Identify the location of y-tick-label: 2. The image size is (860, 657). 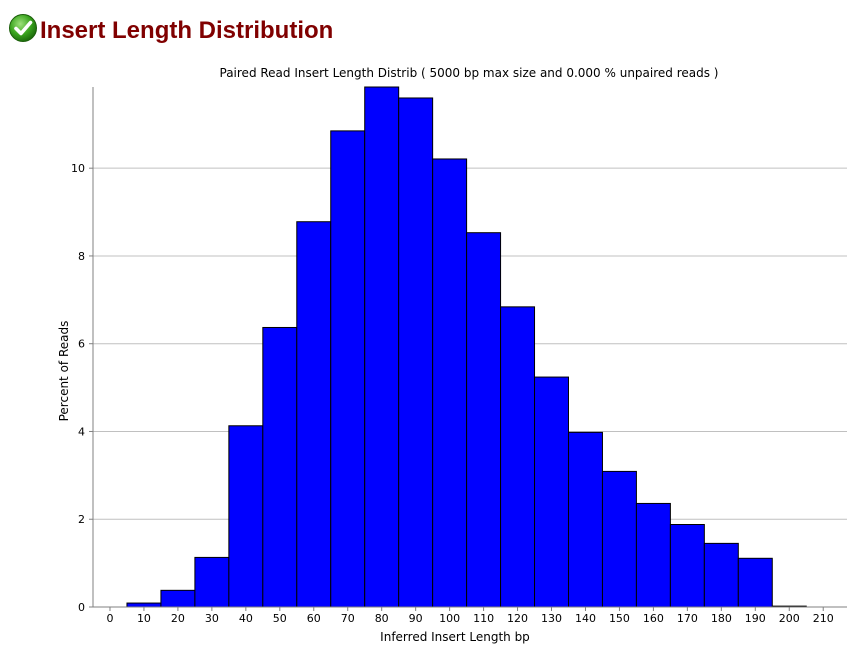
(81, 519).